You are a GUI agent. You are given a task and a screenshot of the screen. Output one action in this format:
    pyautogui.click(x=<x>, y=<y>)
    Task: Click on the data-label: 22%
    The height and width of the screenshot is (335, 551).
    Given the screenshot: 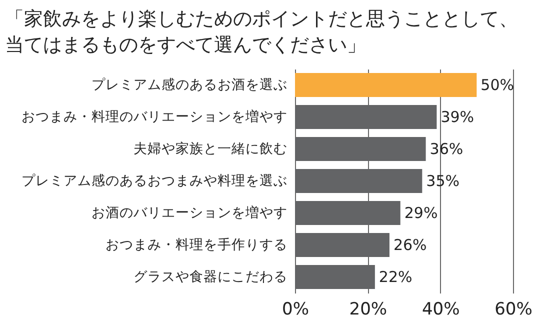 What is the action you would take?
    pyautogui.click(x=395, y=277)
    